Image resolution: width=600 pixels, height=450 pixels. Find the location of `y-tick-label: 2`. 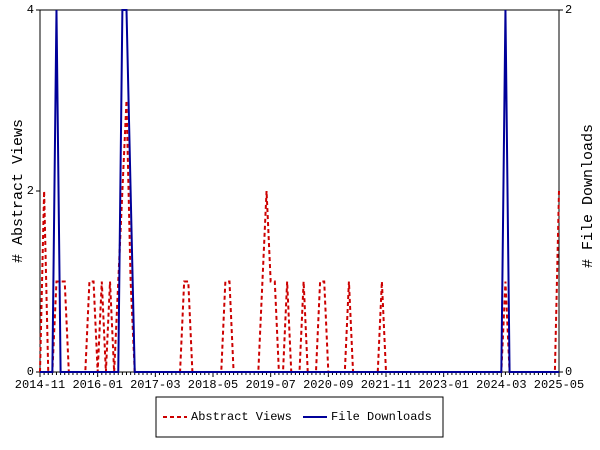

y-tick-label: 2 is located at coordinates (30, 191).